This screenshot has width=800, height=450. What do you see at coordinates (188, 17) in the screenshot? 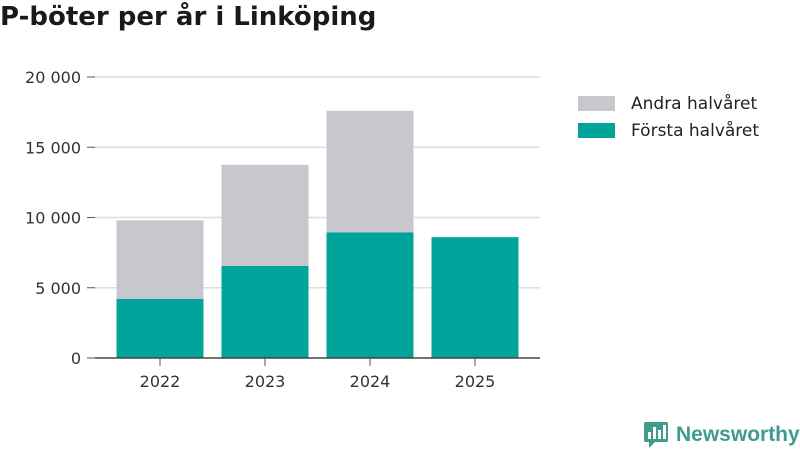
I see `chart-title: P-böter per år i Linköping` at bounding box center [188, 17].